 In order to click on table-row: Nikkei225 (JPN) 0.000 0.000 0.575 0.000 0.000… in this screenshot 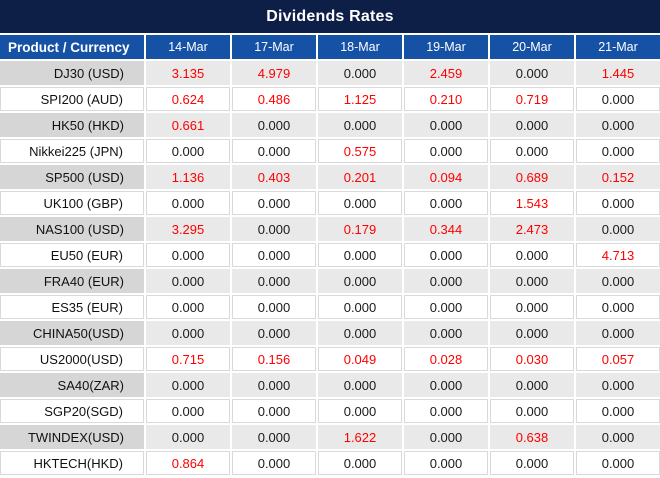, I will do `click(330, 151)`.